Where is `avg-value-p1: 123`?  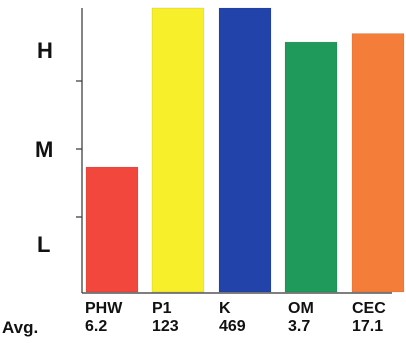
avg-value-p1: 123 is located at coordinates (165, 326).